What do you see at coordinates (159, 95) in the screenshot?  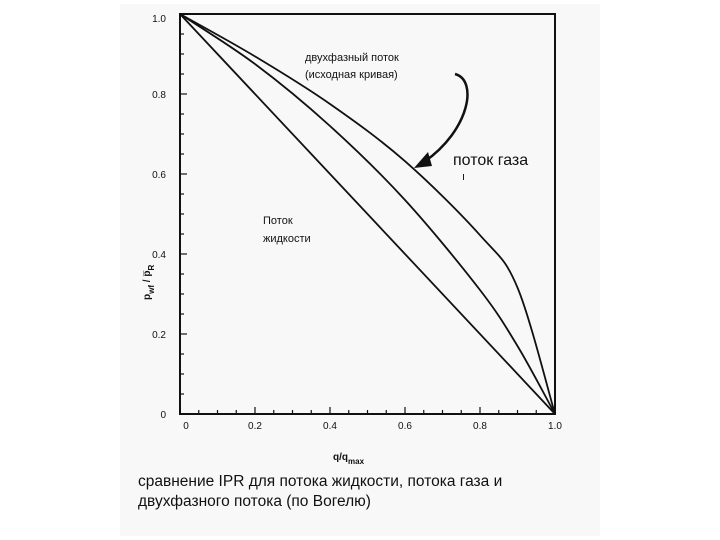 I see `y-tick-label: 0.8` at bounding box center [159, 95].